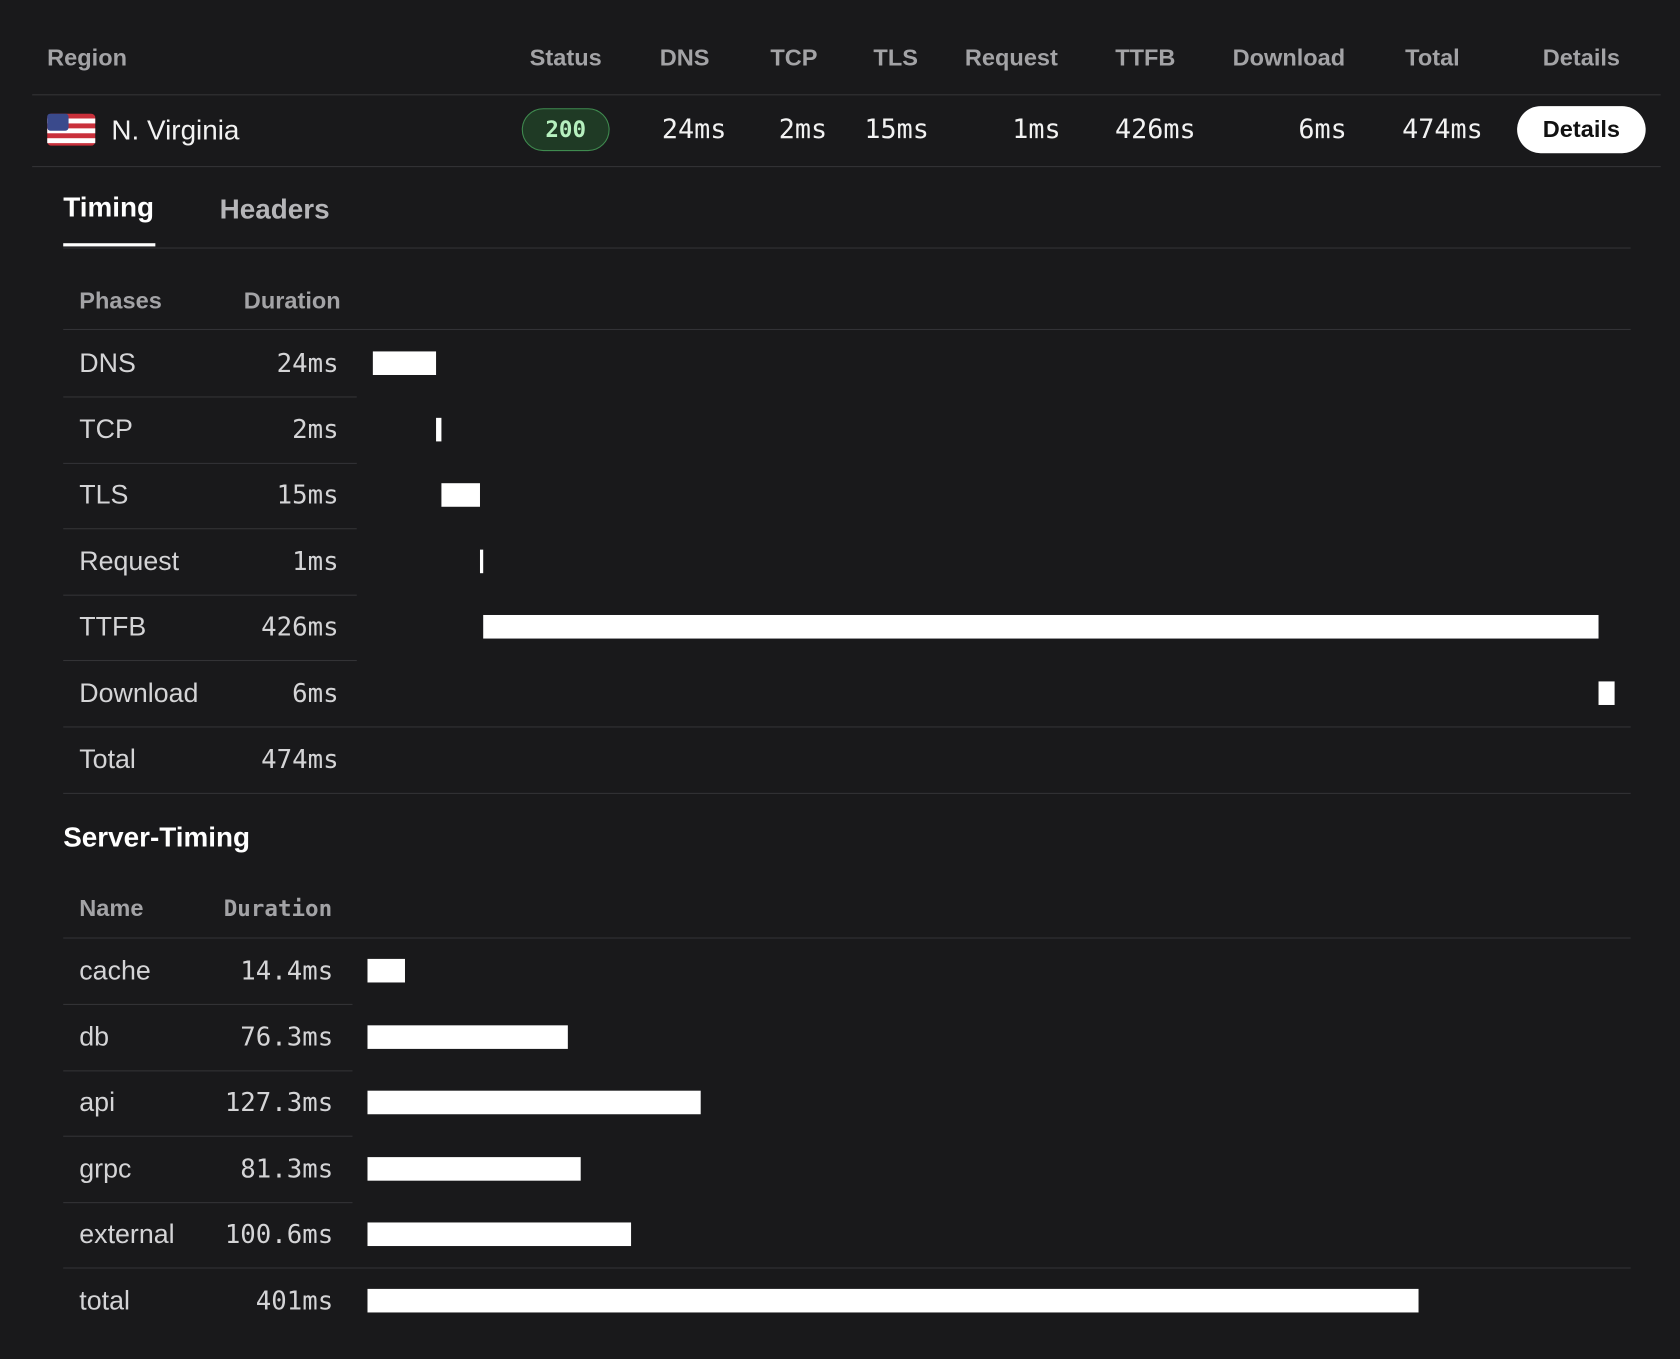  I want to click on phase-name: Download, so click(139, 693).